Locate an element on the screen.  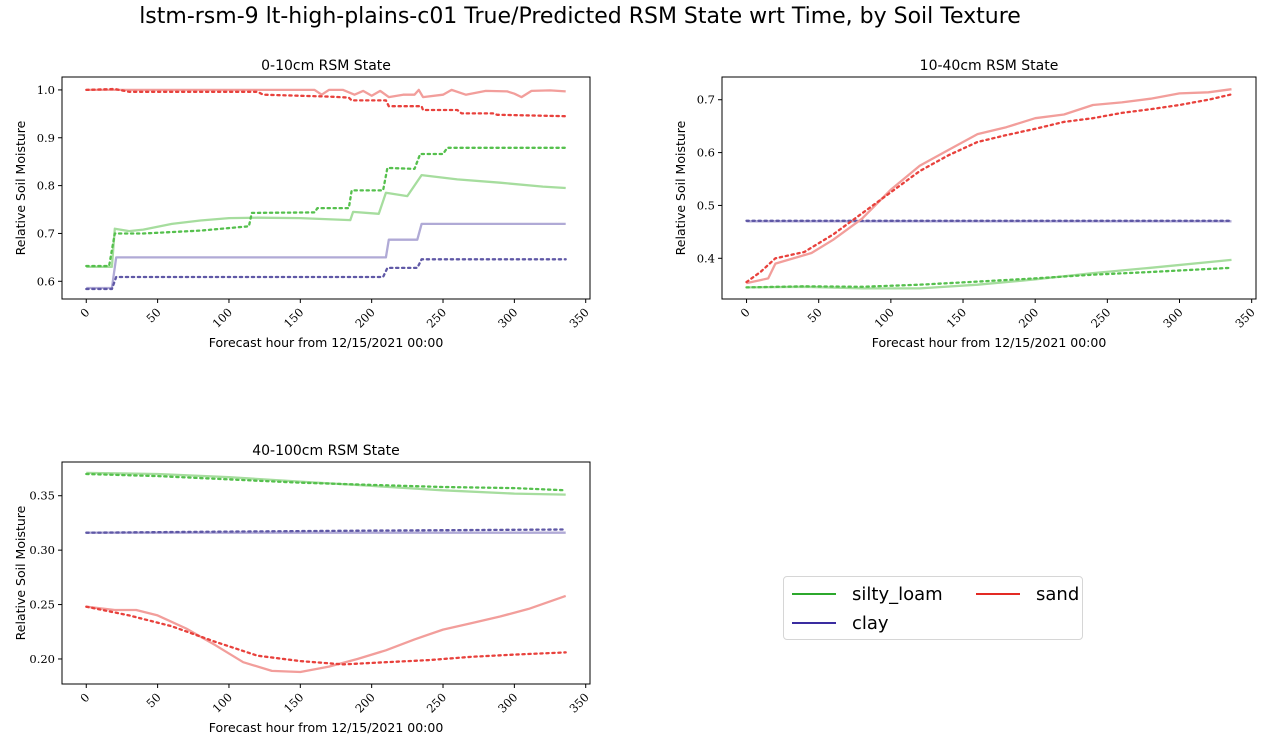
legend-item-silty-loam: silty_loam is located at coordinates (867, 594).